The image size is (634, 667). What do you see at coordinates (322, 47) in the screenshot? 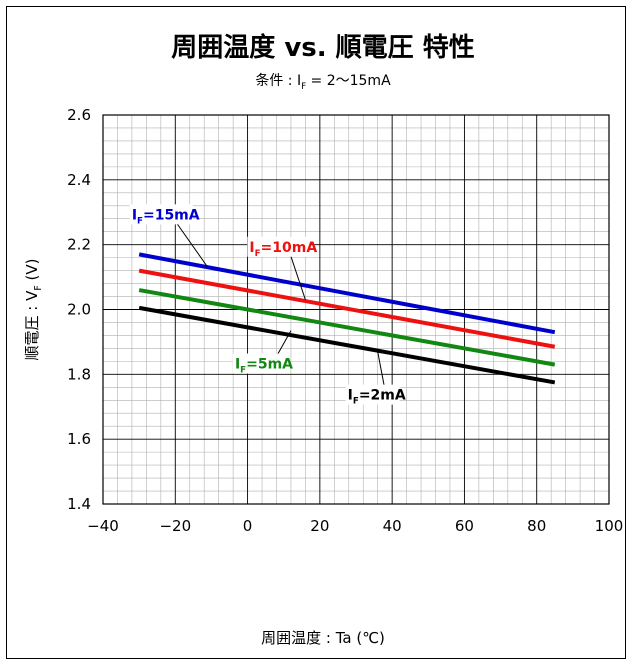
I see `chart-title: 周囲温度 vs. 順電圧 特性` at bounding box center [322, 47].